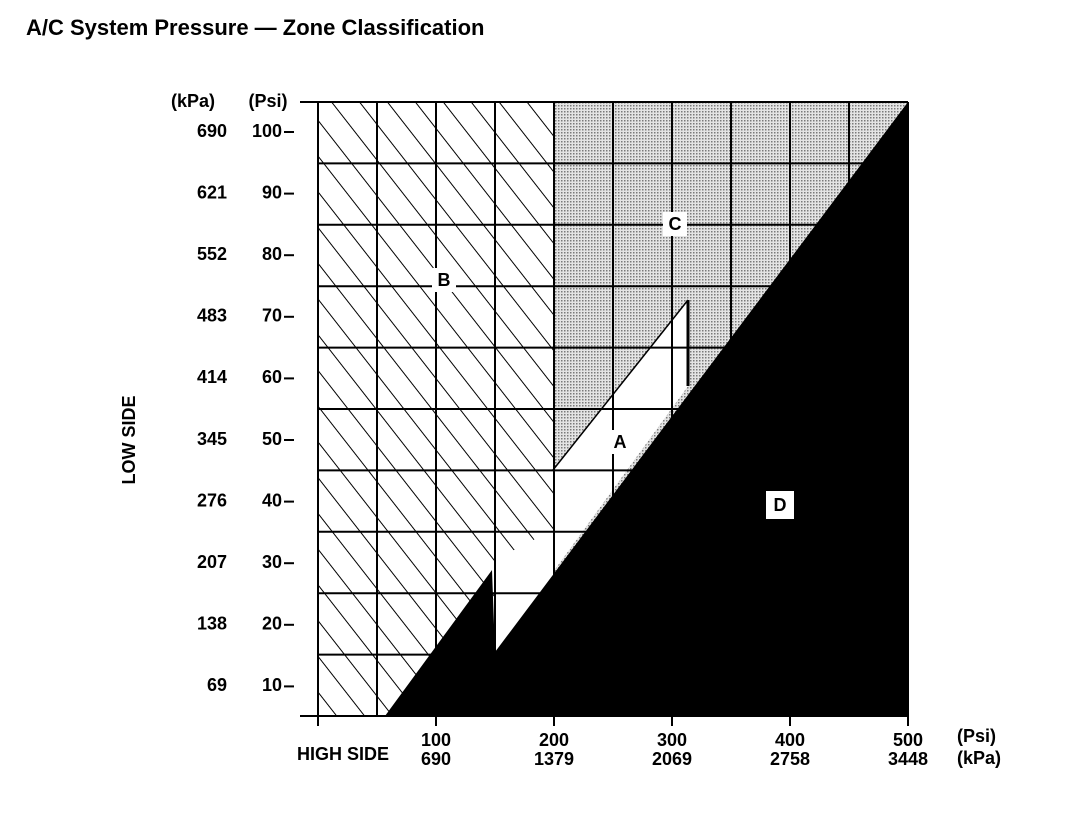 This screenshot has height=832, width=1072. What do you see at coordinates (272, 316) in the screenshot?
I see `y-tick-label: 70` at bounding box center [272, 316].